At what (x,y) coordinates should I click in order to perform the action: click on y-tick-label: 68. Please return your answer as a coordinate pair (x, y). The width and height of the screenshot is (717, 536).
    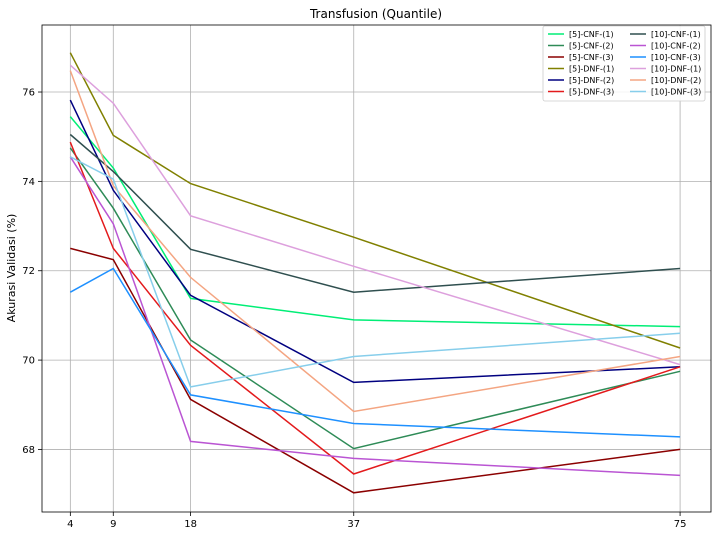
    Looking at the image, I should click on (28, 450).